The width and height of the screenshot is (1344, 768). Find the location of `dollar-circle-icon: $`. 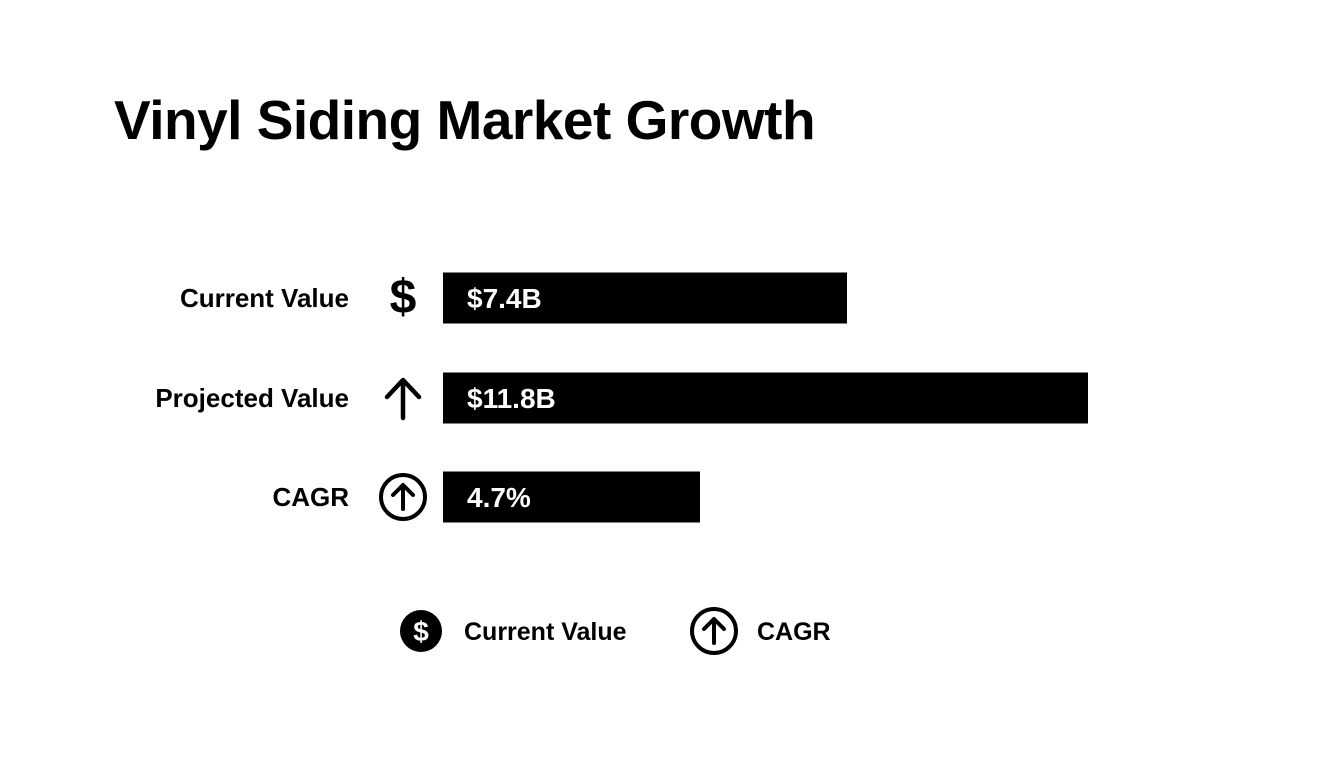

dollar-circle-icon: $ is located at coordinates (421, 631).